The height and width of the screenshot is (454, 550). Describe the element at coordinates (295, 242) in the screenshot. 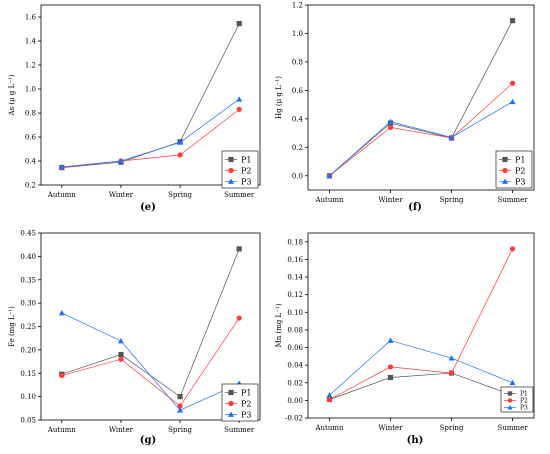

I see `y-tick-label: 0.18` at that location.